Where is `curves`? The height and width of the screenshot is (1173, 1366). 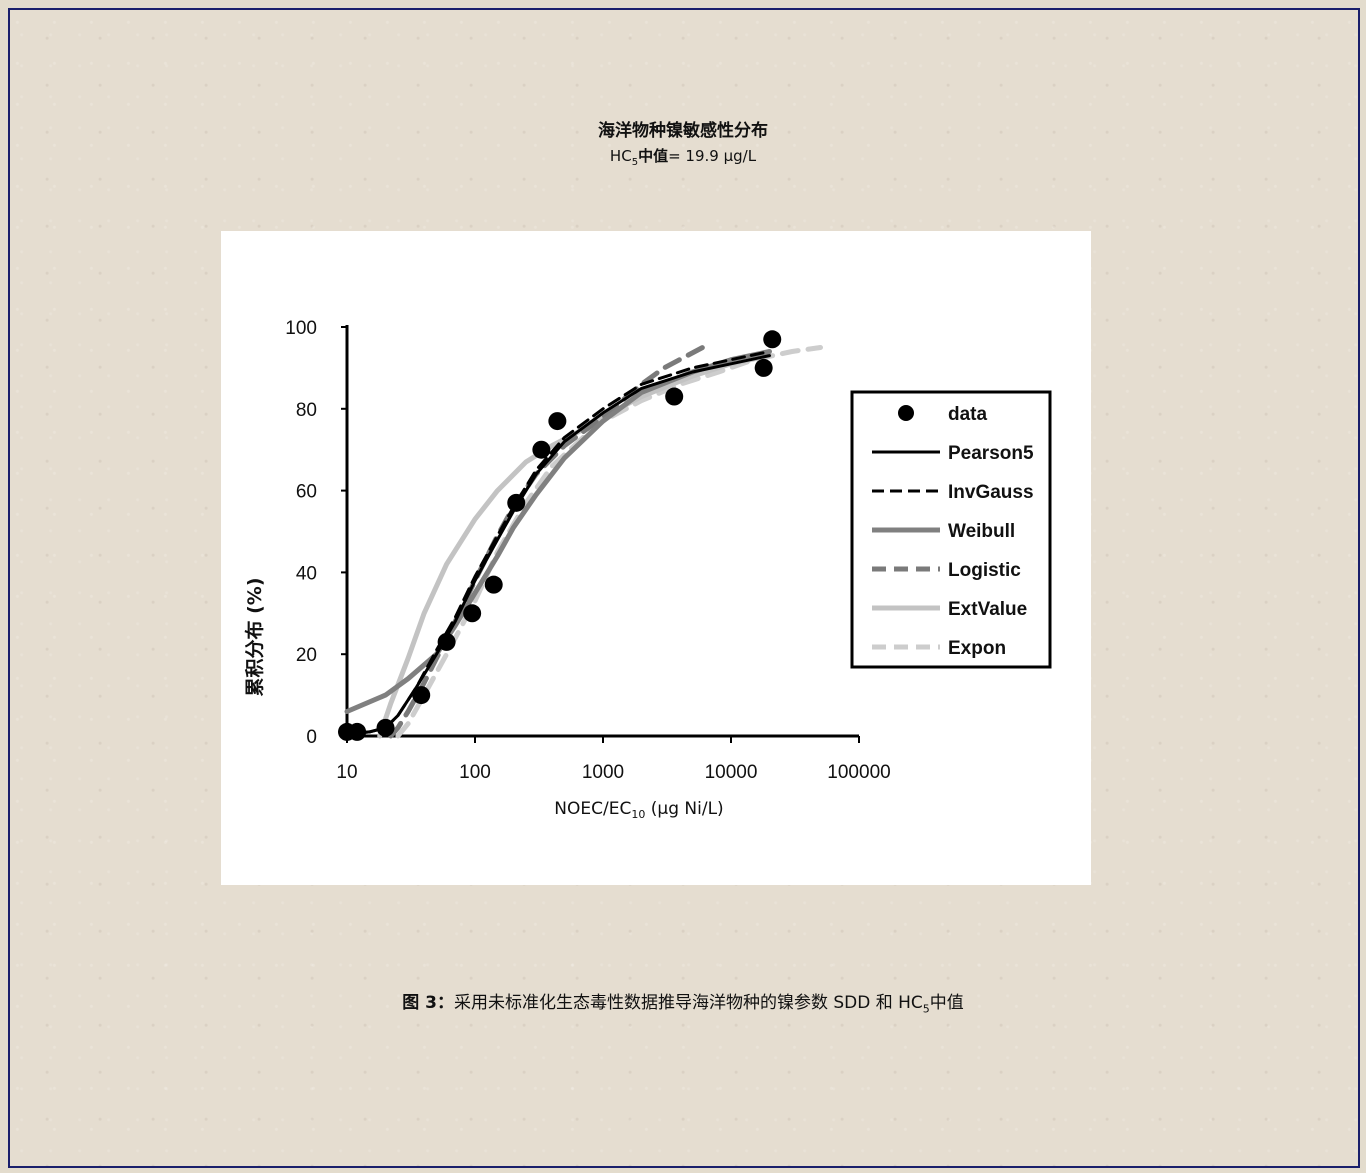 curves is located at coordinates (583, 542).